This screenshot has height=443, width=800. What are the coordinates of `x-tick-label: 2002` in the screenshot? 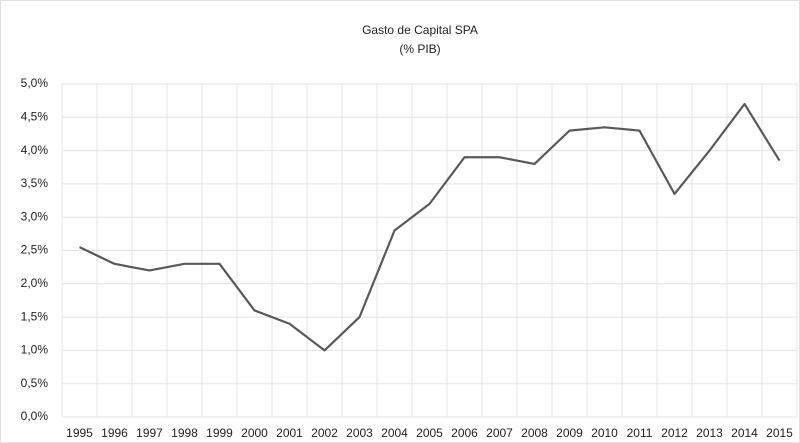 It's located at (324, 433).